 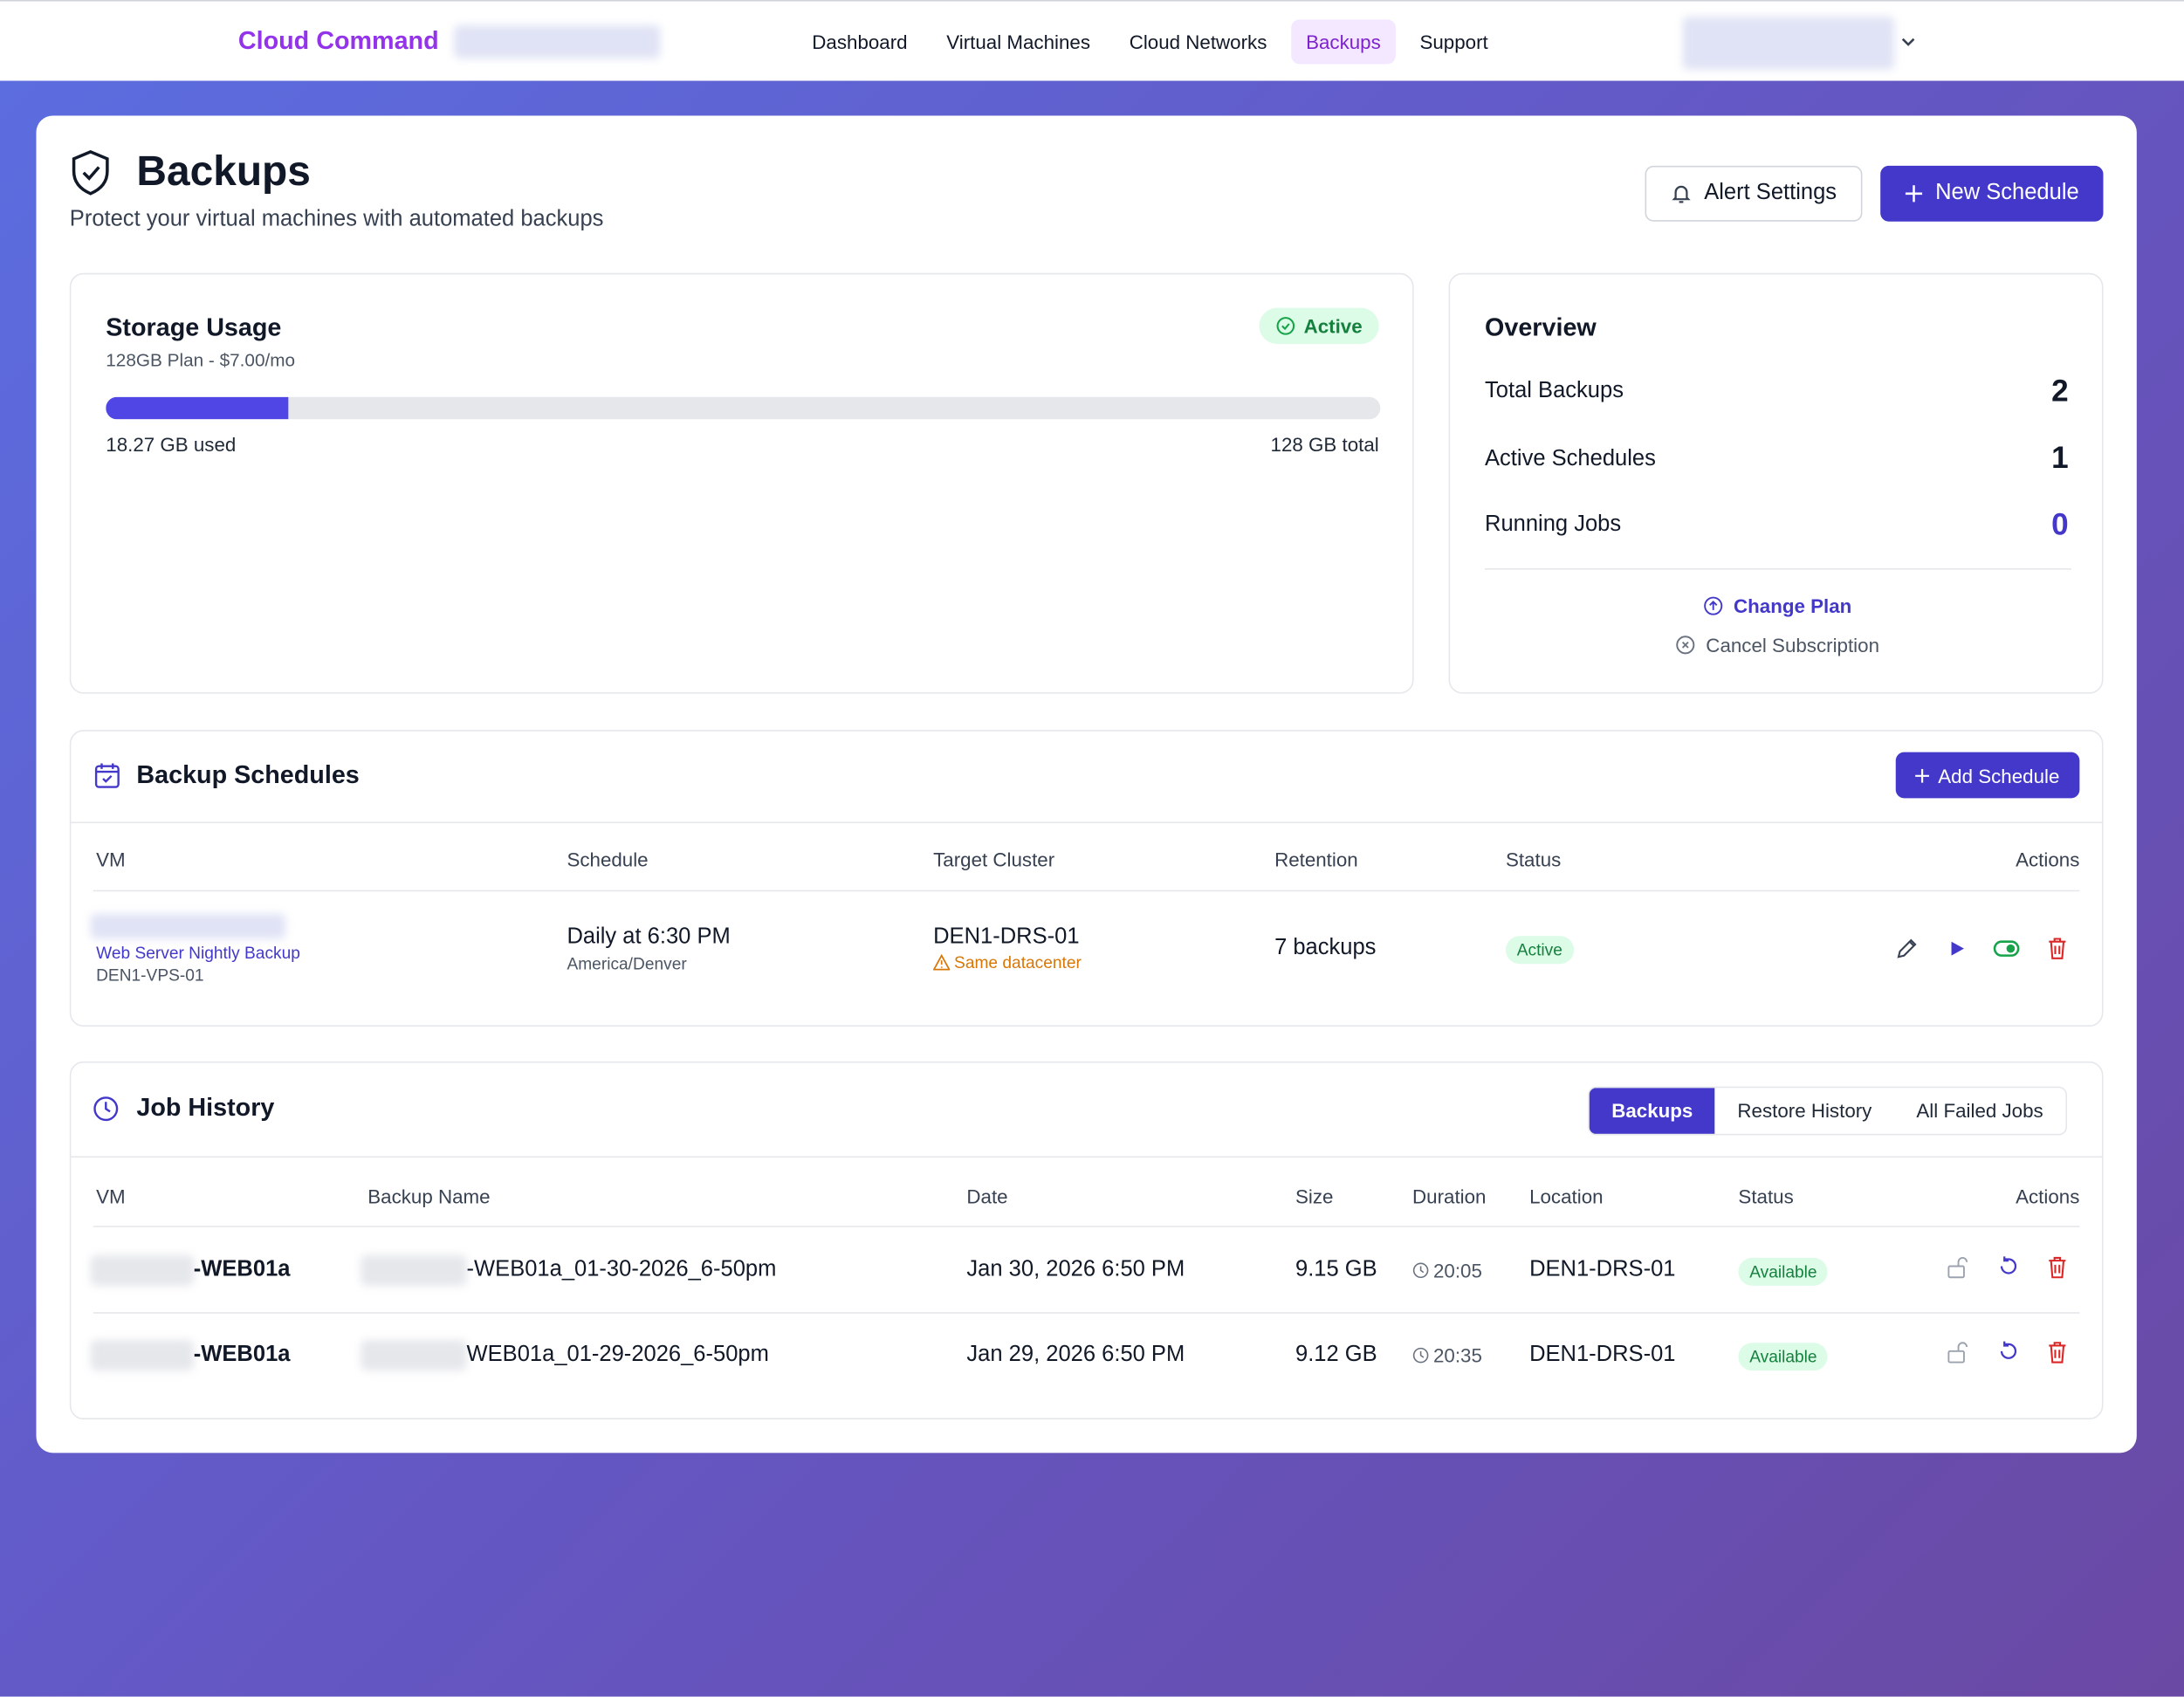 I want to click on duration: 20:35, so click(x=1447, y=1355).